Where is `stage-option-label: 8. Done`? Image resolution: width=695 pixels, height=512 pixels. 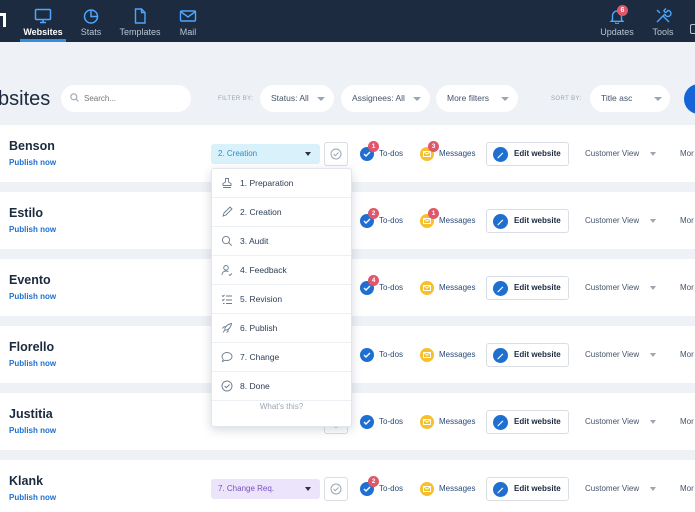
stage-option-label: 8. Done is located at coordinates (255, 386).